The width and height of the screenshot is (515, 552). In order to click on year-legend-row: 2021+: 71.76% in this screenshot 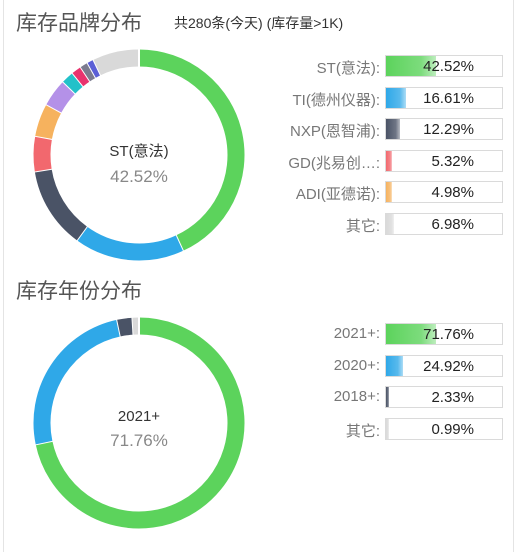, I will do `click(374, 334)`.